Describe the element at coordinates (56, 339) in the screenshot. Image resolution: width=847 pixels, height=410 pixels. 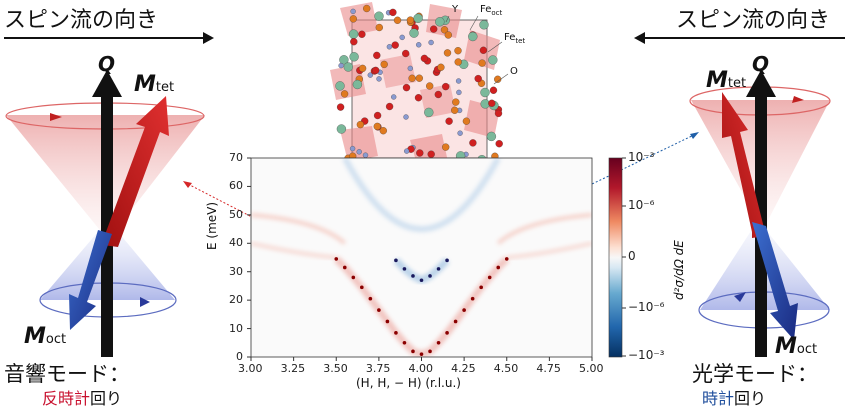
I see `left-m-oct-sub: oct` at that location.